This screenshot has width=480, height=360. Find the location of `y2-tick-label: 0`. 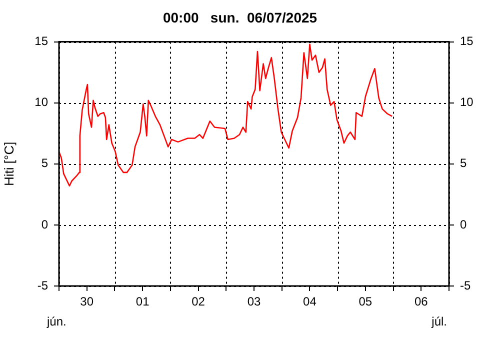

y2-tick-label: 0 is located at coordinates (463, 224).